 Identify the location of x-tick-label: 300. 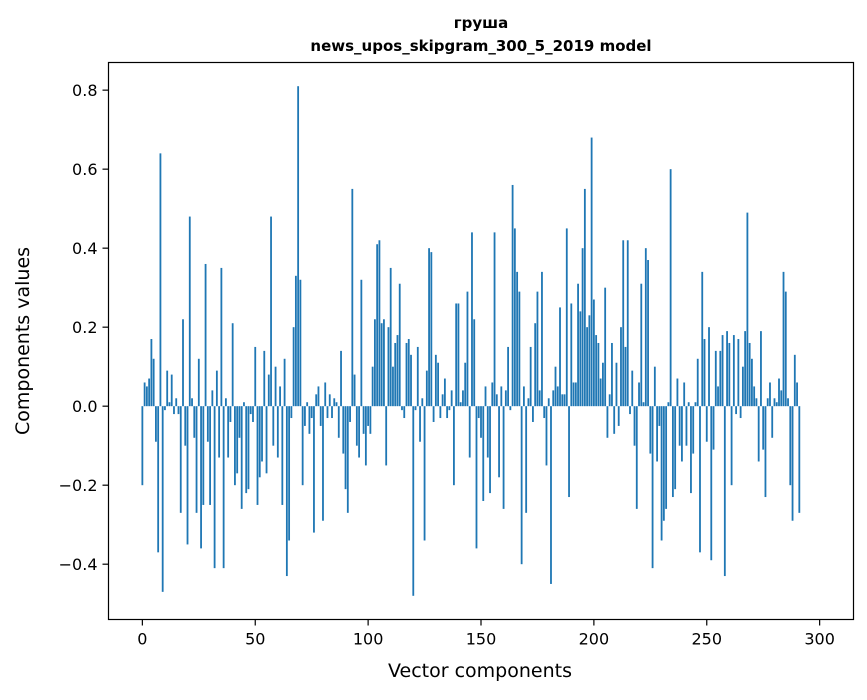
(819, 639).